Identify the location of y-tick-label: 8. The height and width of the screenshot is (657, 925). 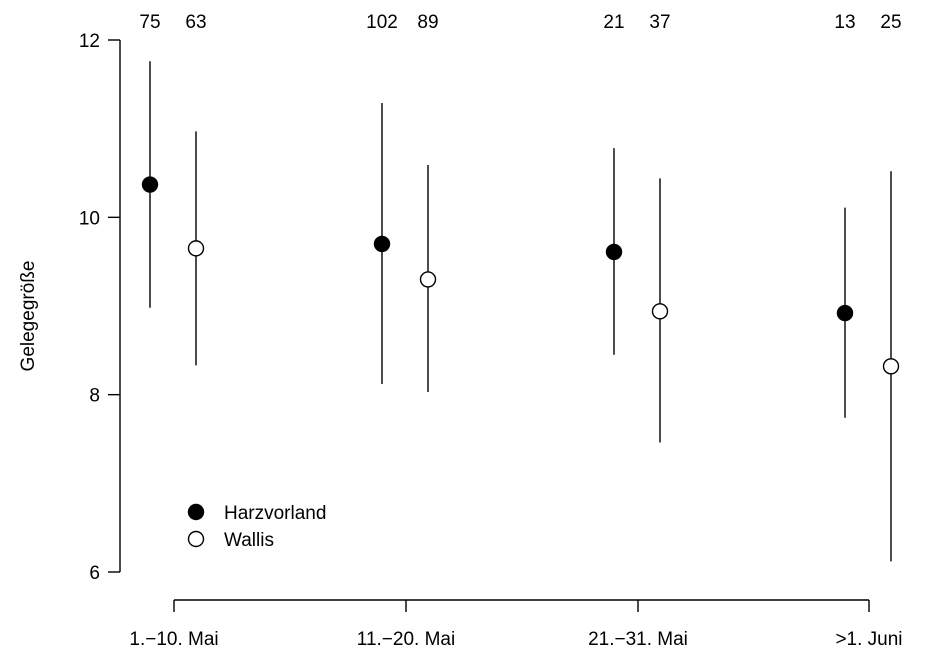
(94, 396).